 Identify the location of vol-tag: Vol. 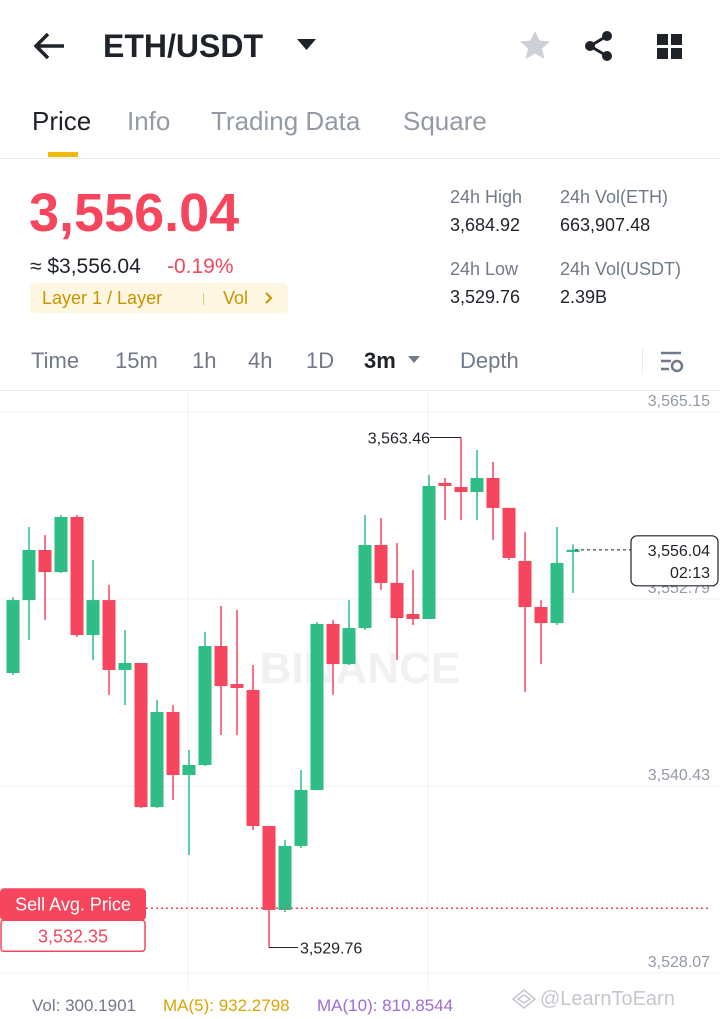
(236, 298).